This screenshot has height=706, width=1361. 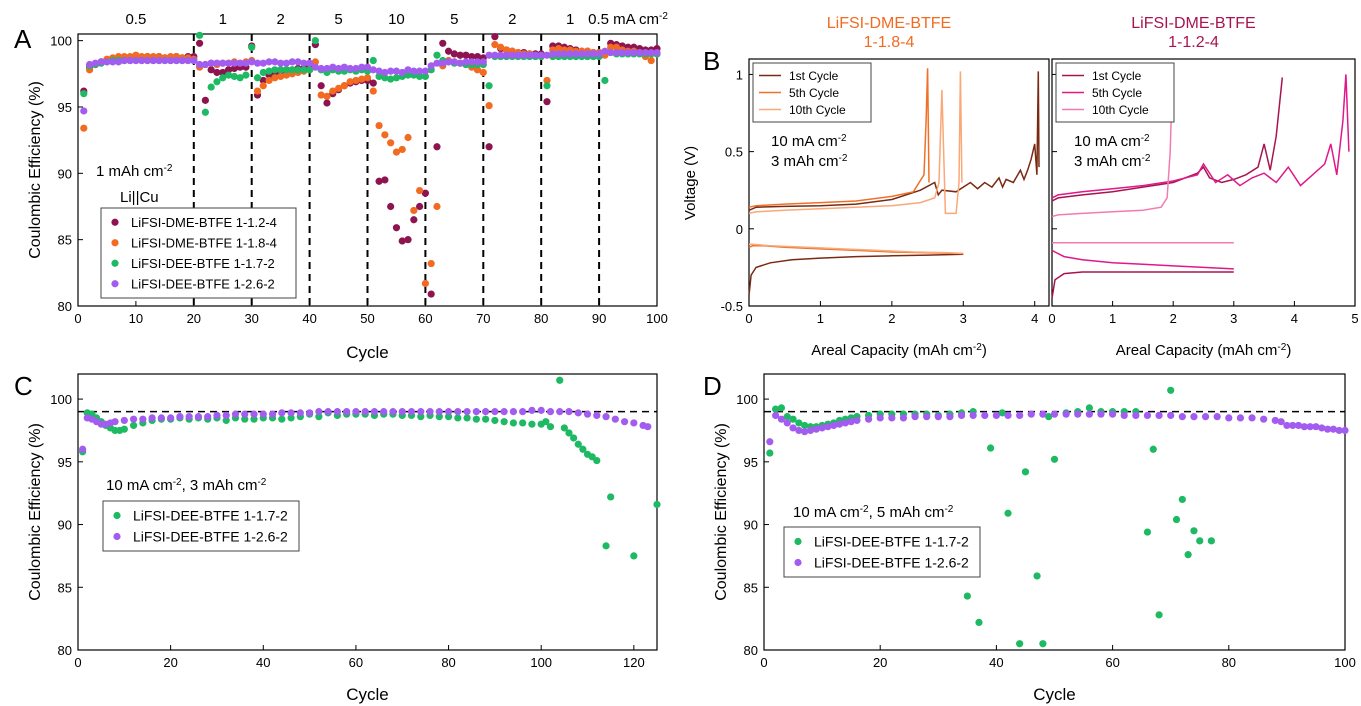 What do you see at coordinates (139, 485) in the screenshot?
I see `condition-annotation-part-0: 10 mA cm` at bounding box center [139, 485].